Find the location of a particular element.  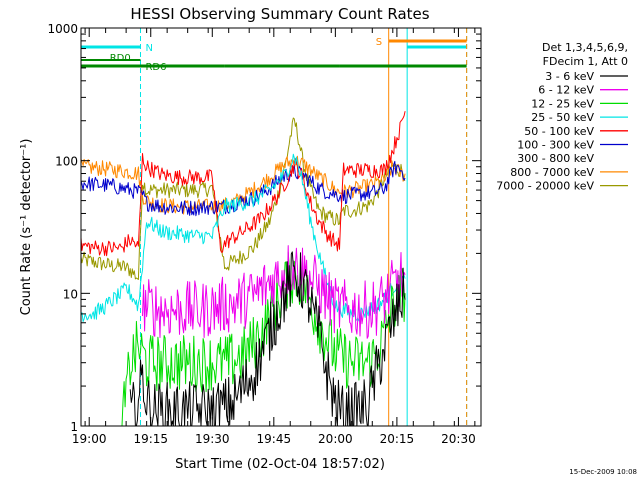

x-tick-label: 20:30 is located at coordinates (458, 439).